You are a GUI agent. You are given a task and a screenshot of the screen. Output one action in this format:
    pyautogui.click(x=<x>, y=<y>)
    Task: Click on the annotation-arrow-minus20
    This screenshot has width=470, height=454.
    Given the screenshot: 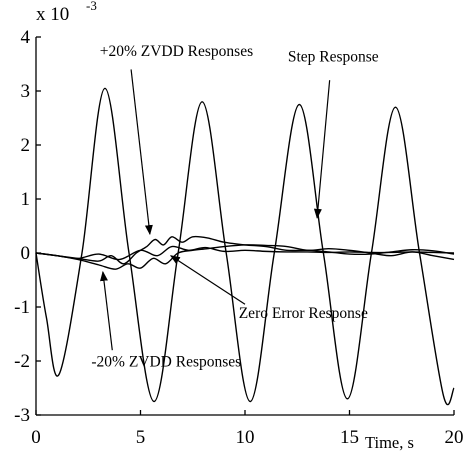 What is the action you would take?
    pyautogui.click(x=106, y=310)
    